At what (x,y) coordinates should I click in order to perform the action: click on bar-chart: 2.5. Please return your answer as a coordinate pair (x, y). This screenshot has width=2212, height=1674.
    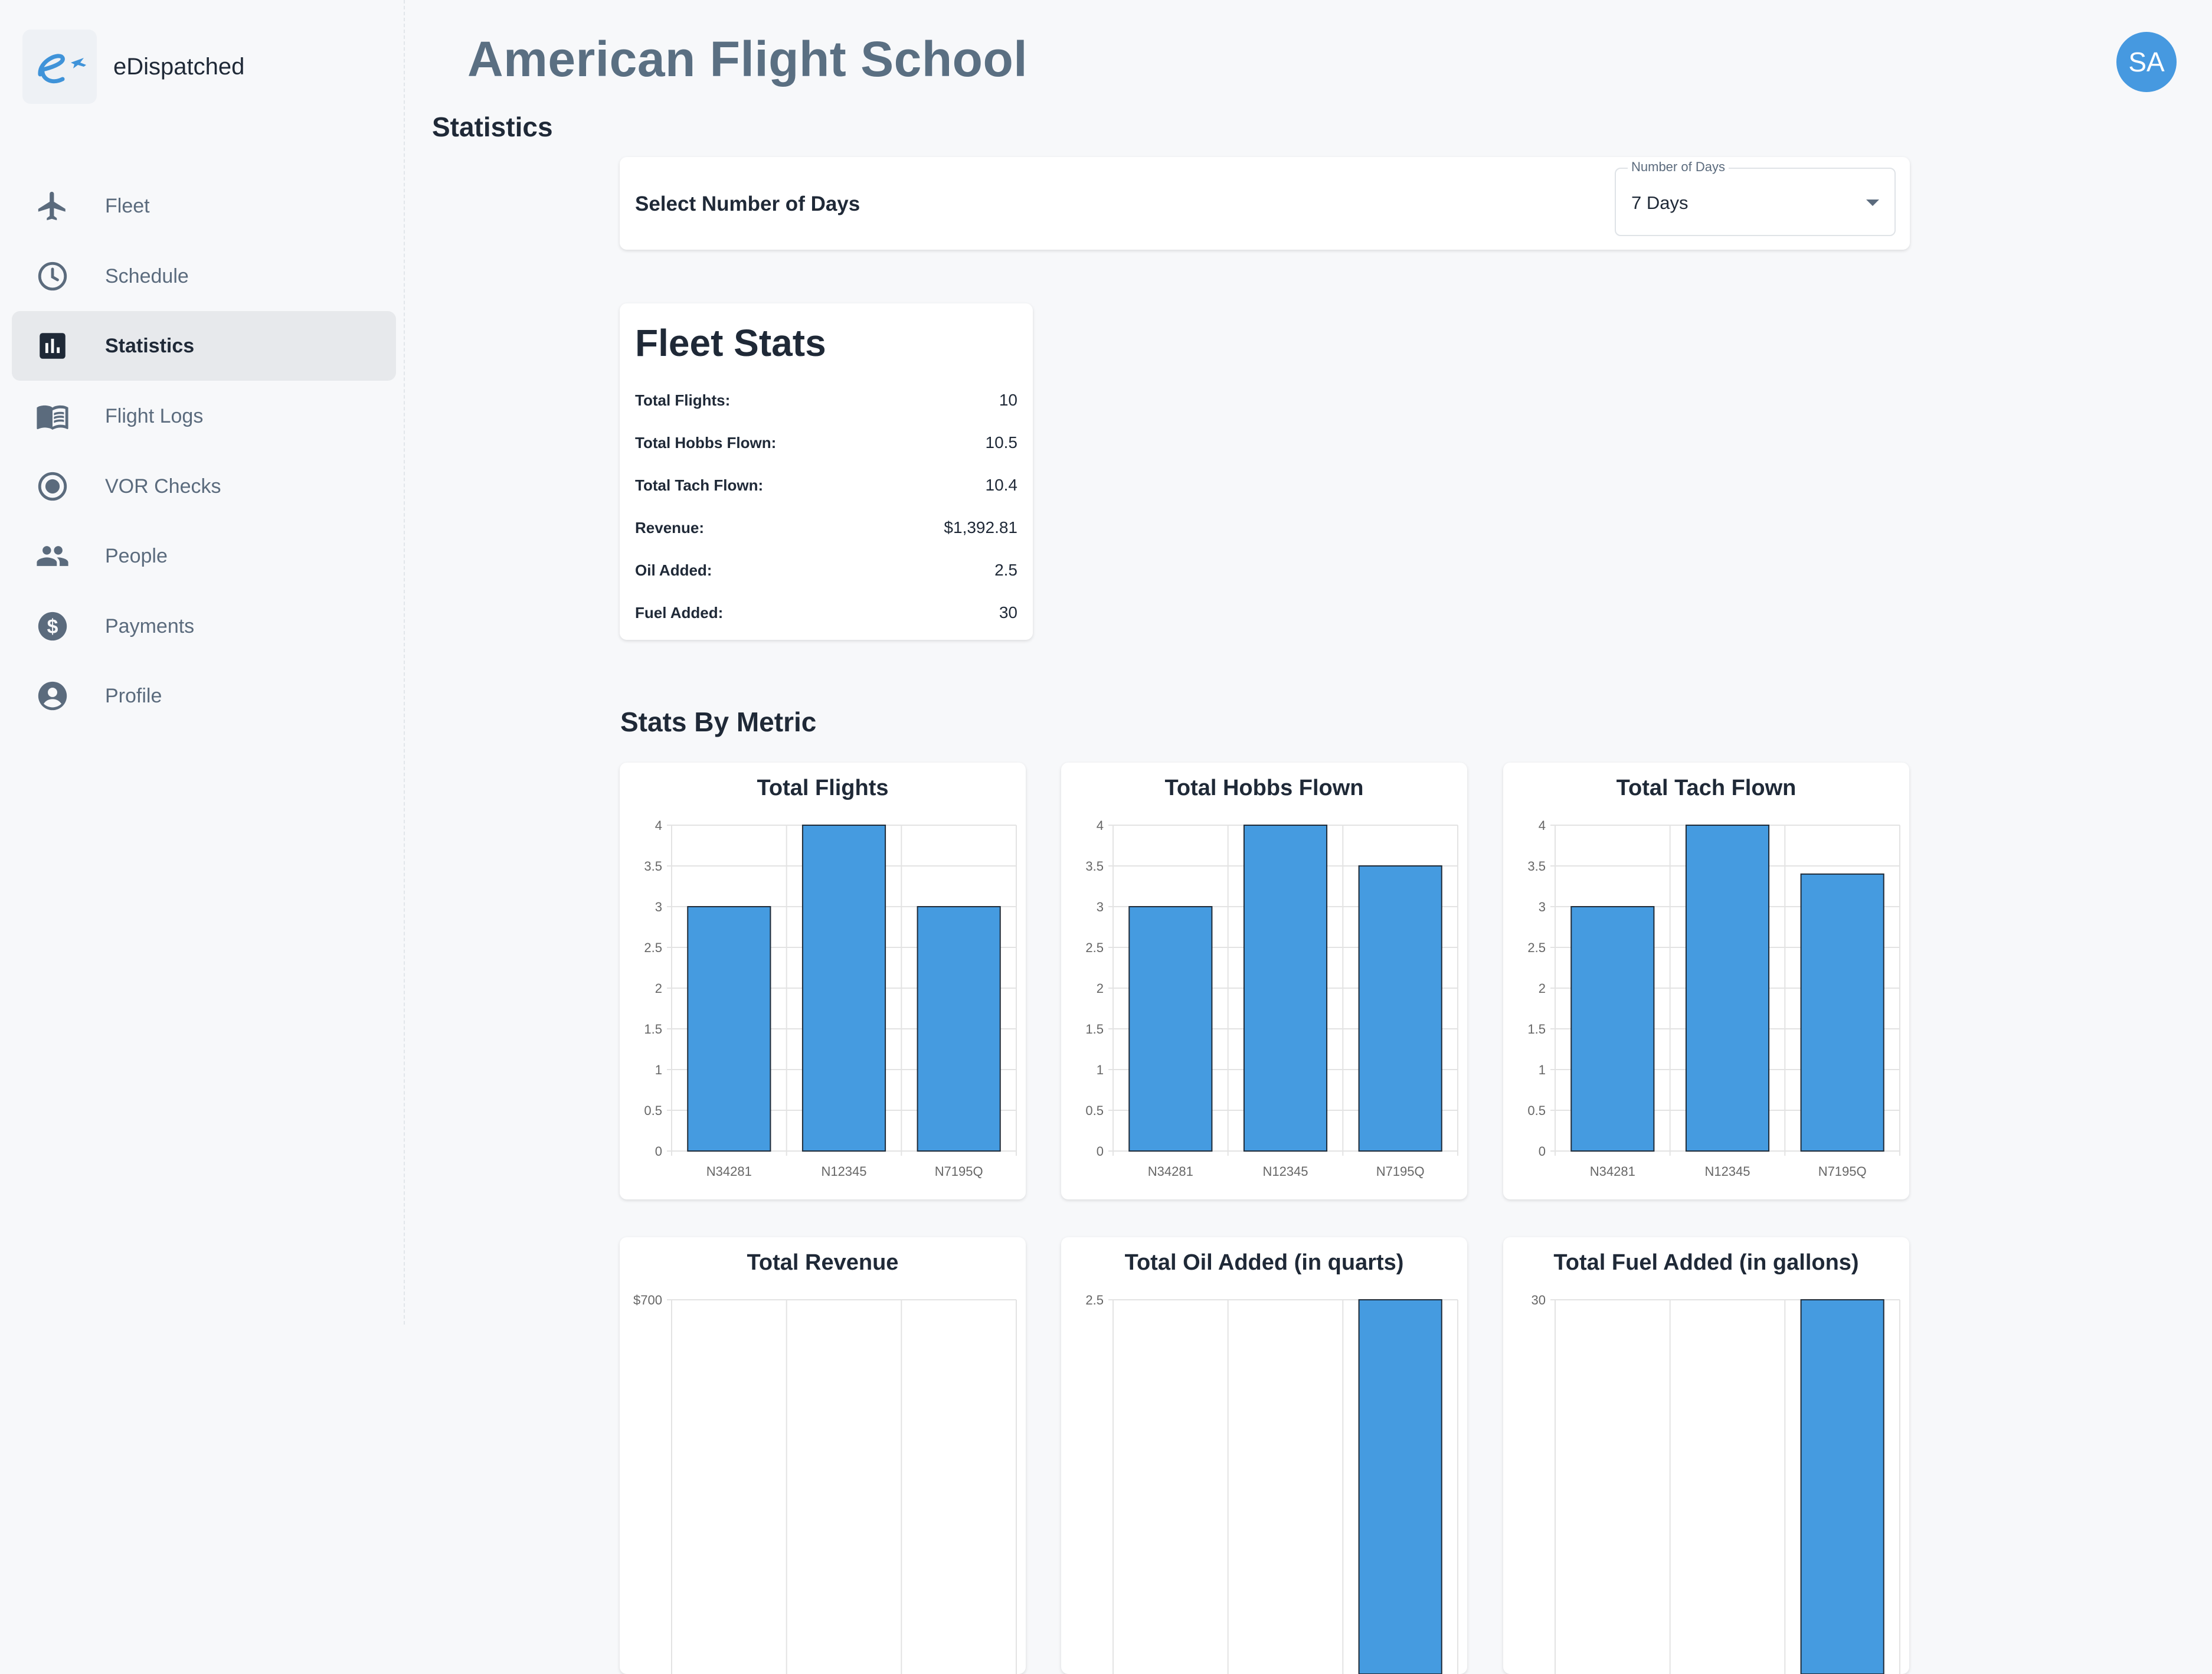
    Looking at the image, I should click on (1271, 1483).